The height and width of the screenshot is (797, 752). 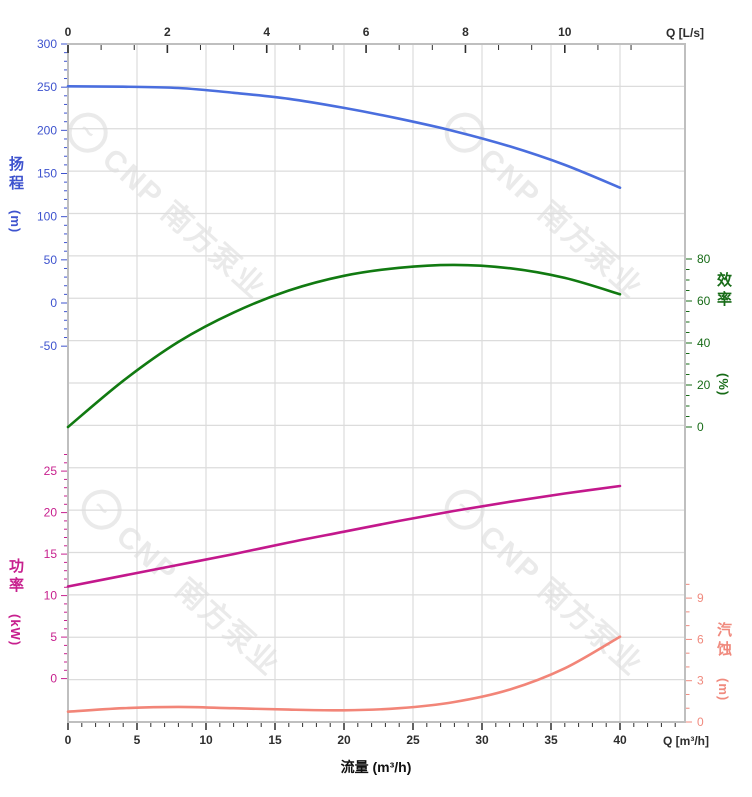 I want to click on curve-head, so click(x=344, y=137).